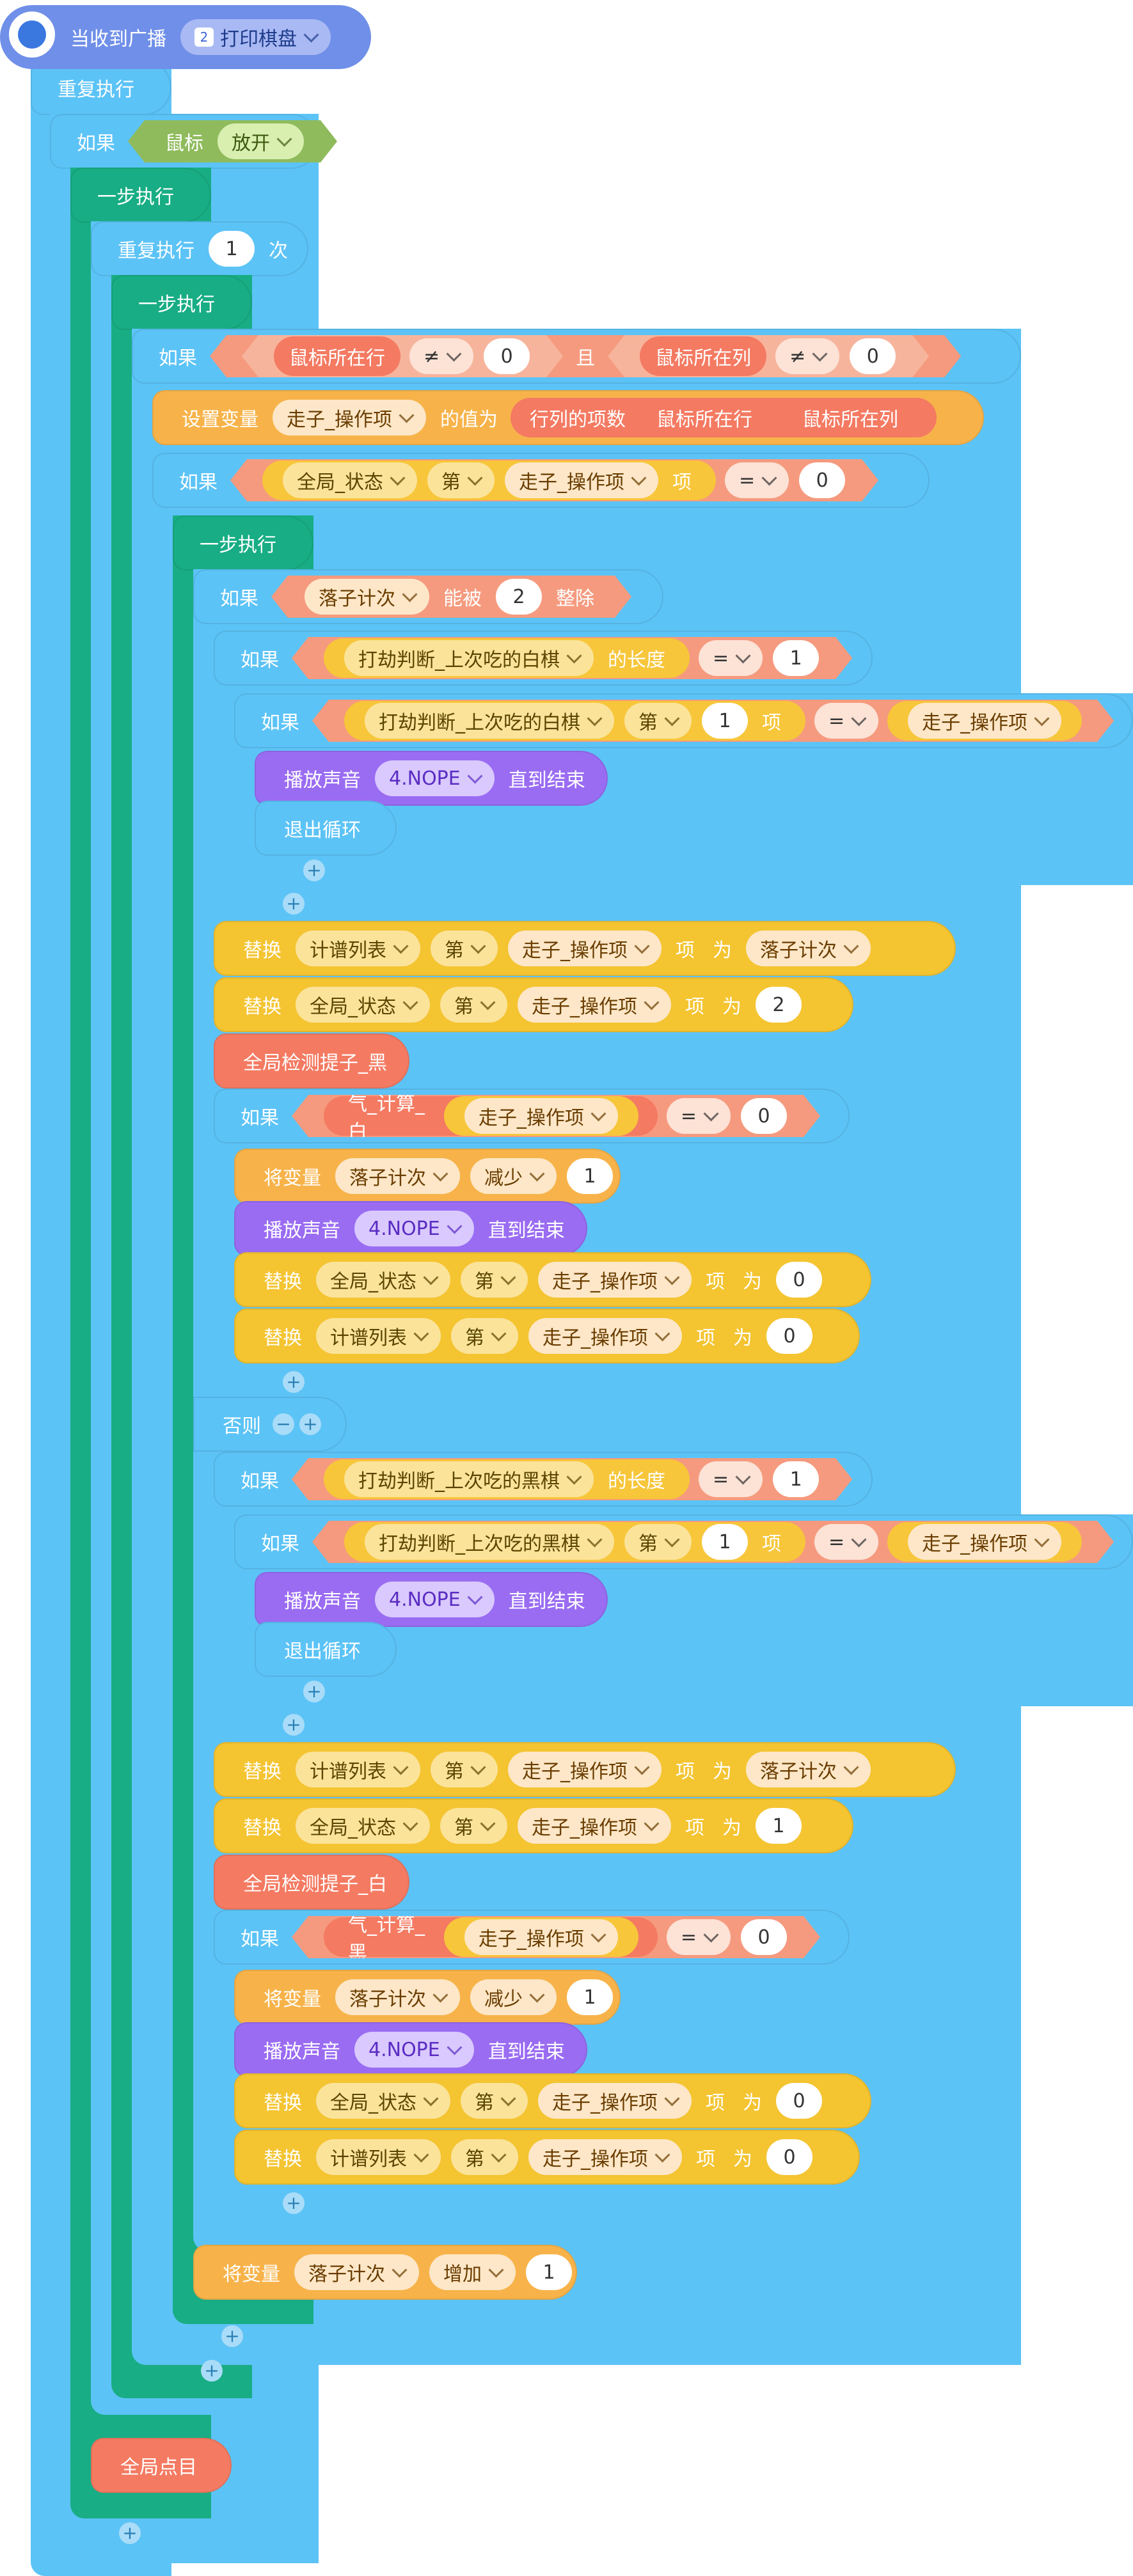  I want to click on qi-condition: 气_计算_白 走子_操作项 = 0, so click(556, 1116).